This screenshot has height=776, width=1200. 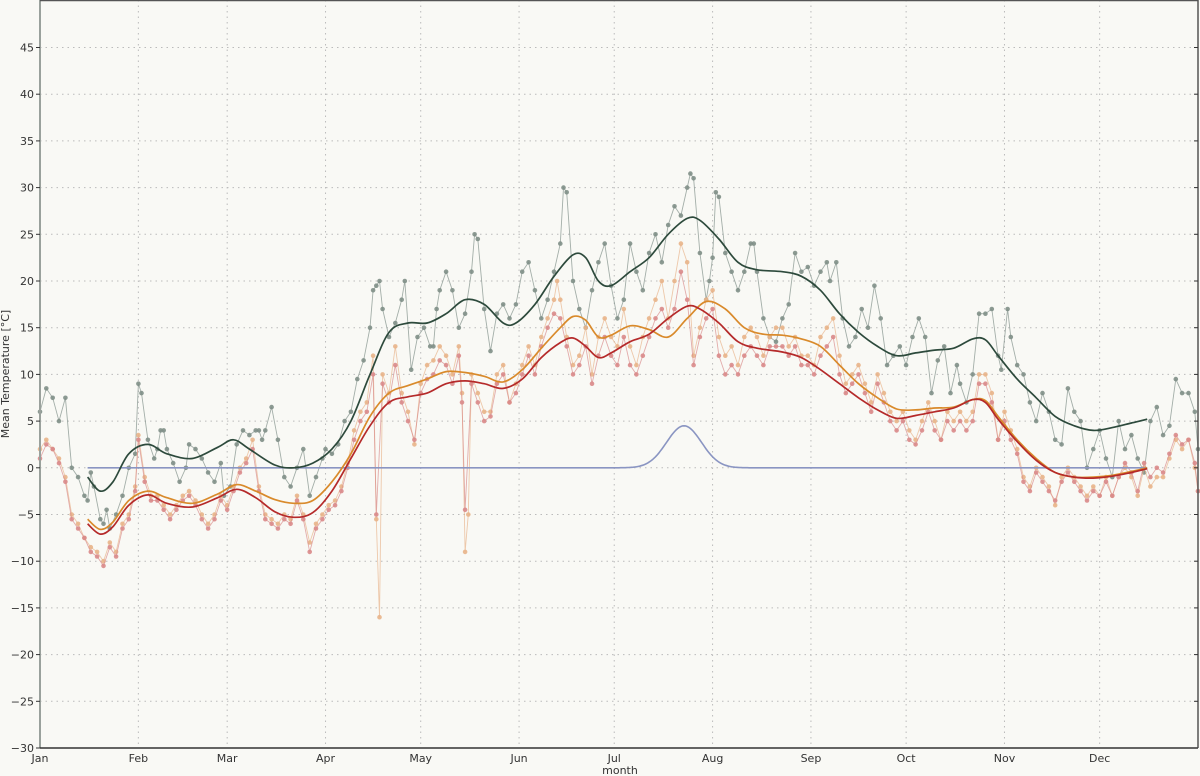 I want to click on x-axis-label: month, so click(x=620, y=770).